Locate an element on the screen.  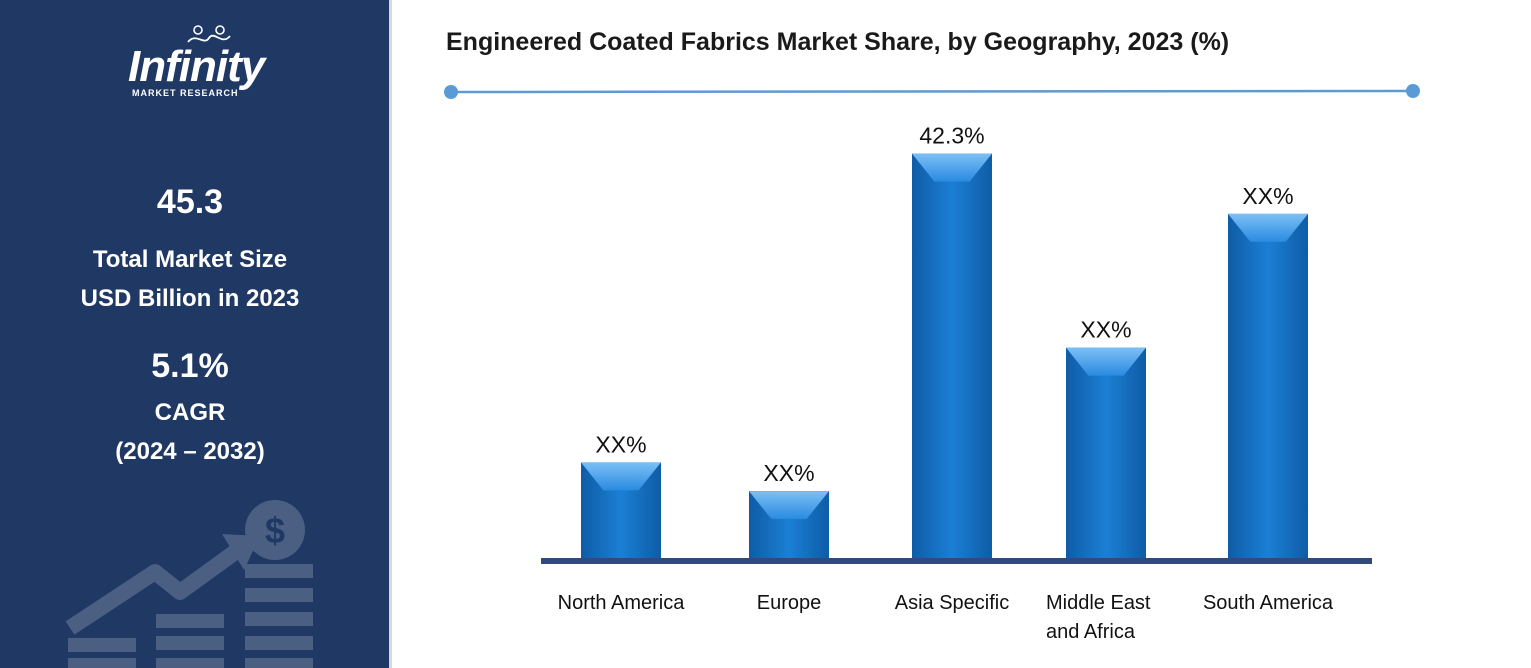
growth-arrow-icon is located at coordinates (162, 584).